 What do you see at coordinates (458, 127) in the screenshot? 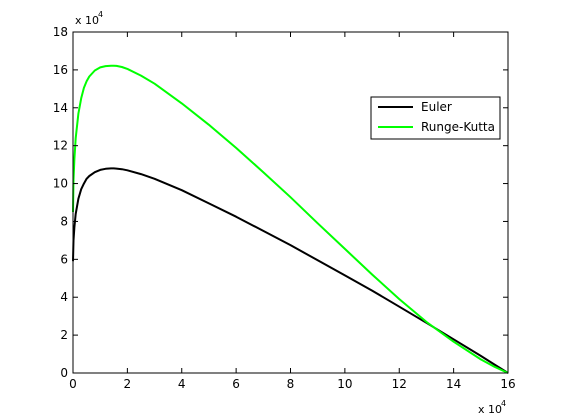
I see `legend-label-runge-kutta: Runge-Kutta` at bounding box center [458, 127].